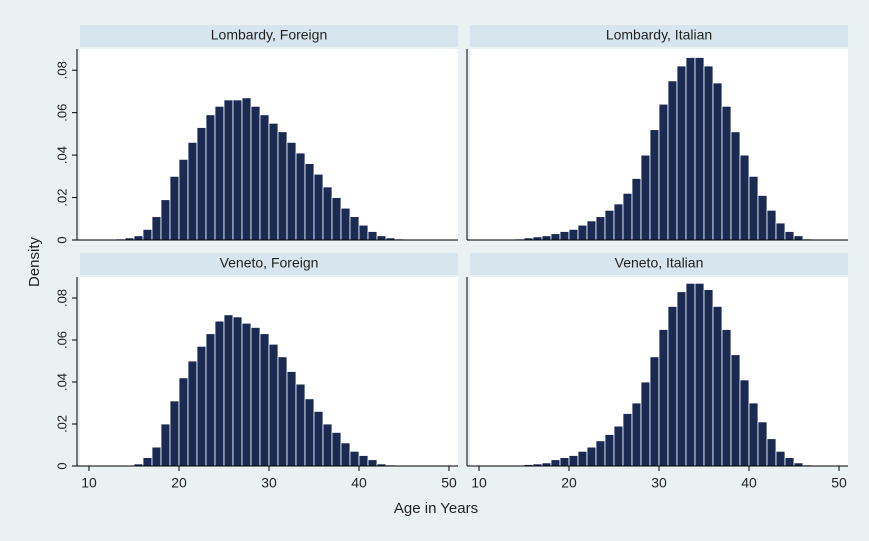  I want to click on panel-title: Veneto, Italian, so click(659, 263).